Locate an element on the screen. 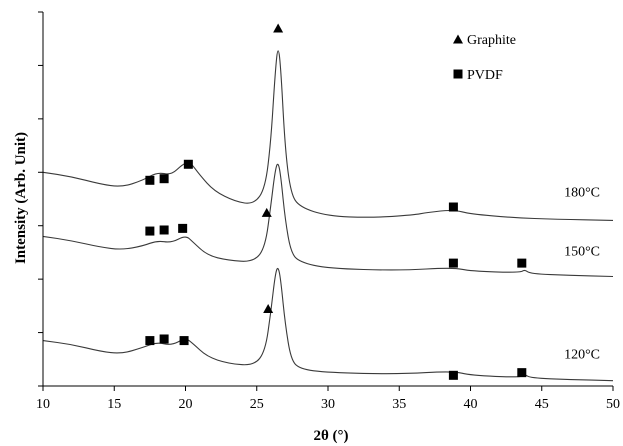  series-label: 120°C is located at coordinates (582, 355).